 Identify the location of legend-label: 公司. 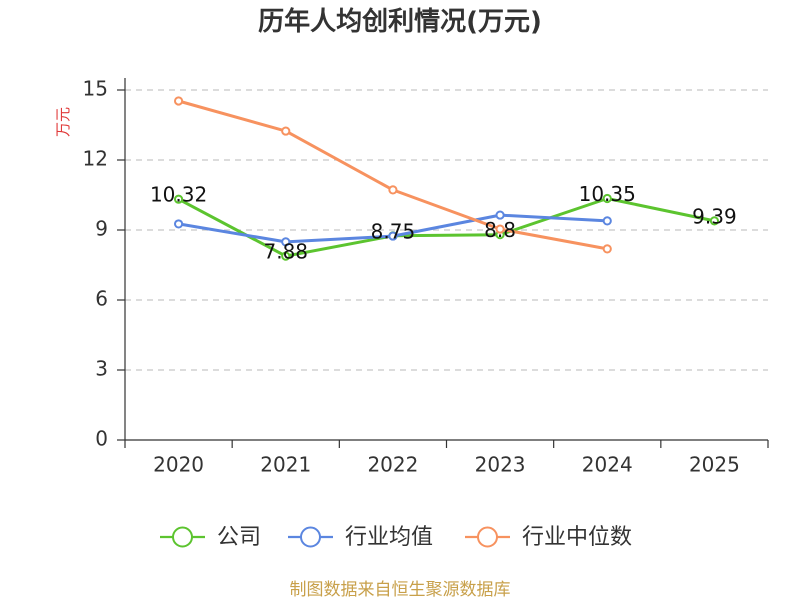
(239, 537).